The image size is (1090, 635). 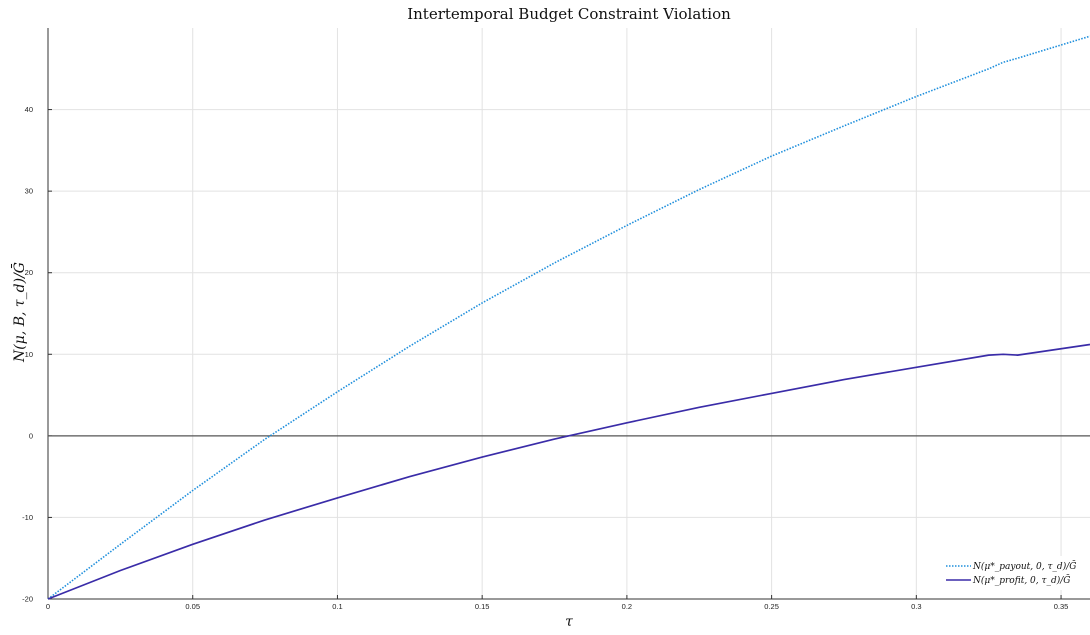 I want to click on y-tick-label: -10, so click(x=27, y=517).